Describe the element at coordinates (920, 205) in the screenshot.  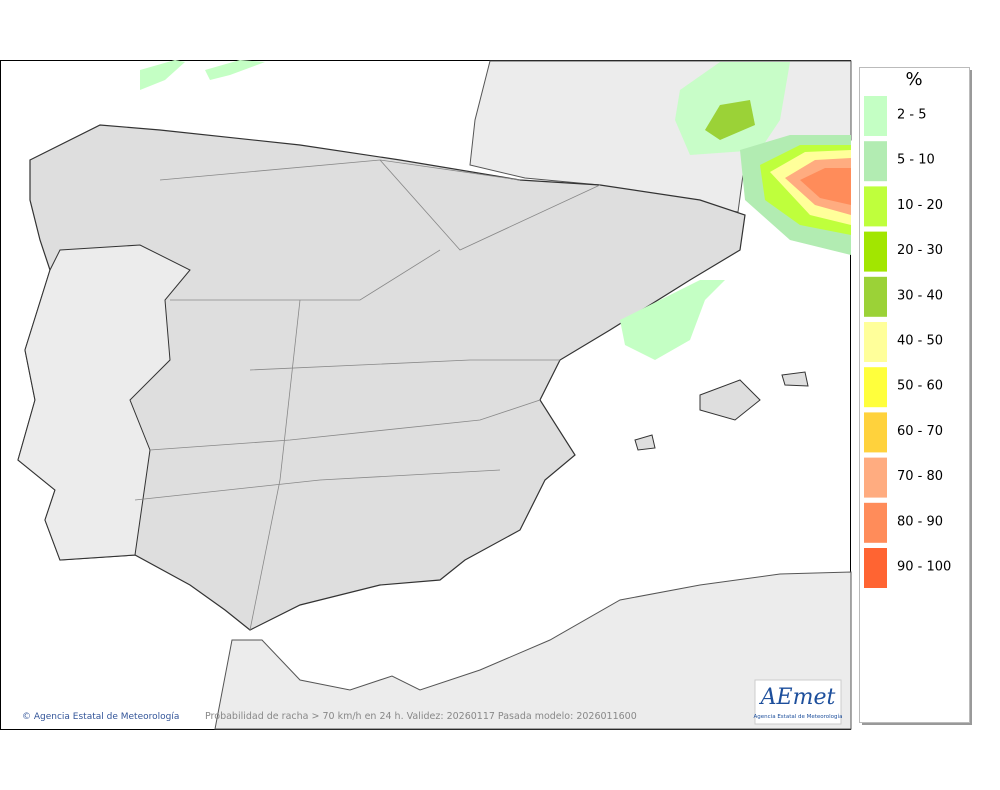
I see `legend-label: 10 - 20` at that location.